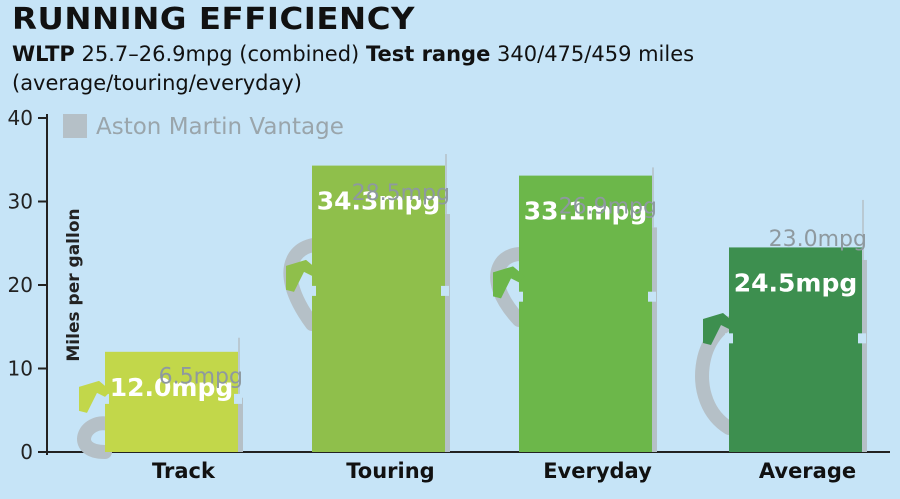 This screenshot has width=900, height=499. I want to click on category-label: Track, so click(184, 471).